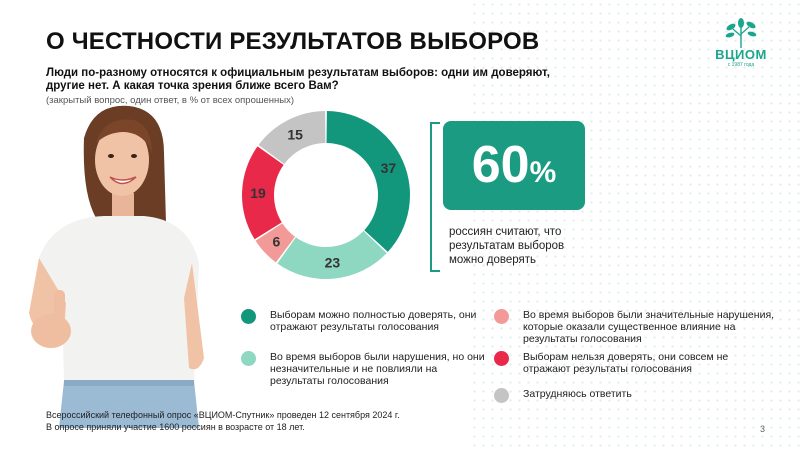  I want to click on highlight-box: 60%, so click(514, 165).